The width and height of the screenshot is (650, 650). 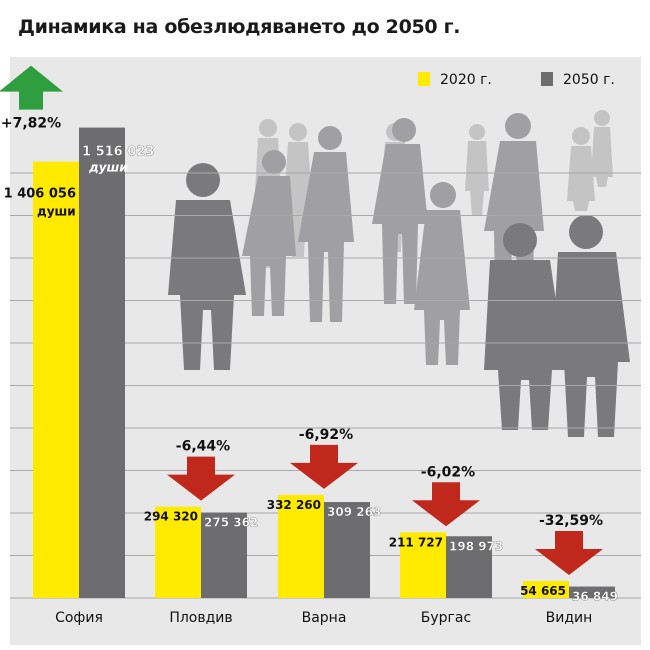 What do you see at coordinates (171, 517) in the screenshot?
I see `value-label-2020: 294 320` at bounding box center [171, 517].